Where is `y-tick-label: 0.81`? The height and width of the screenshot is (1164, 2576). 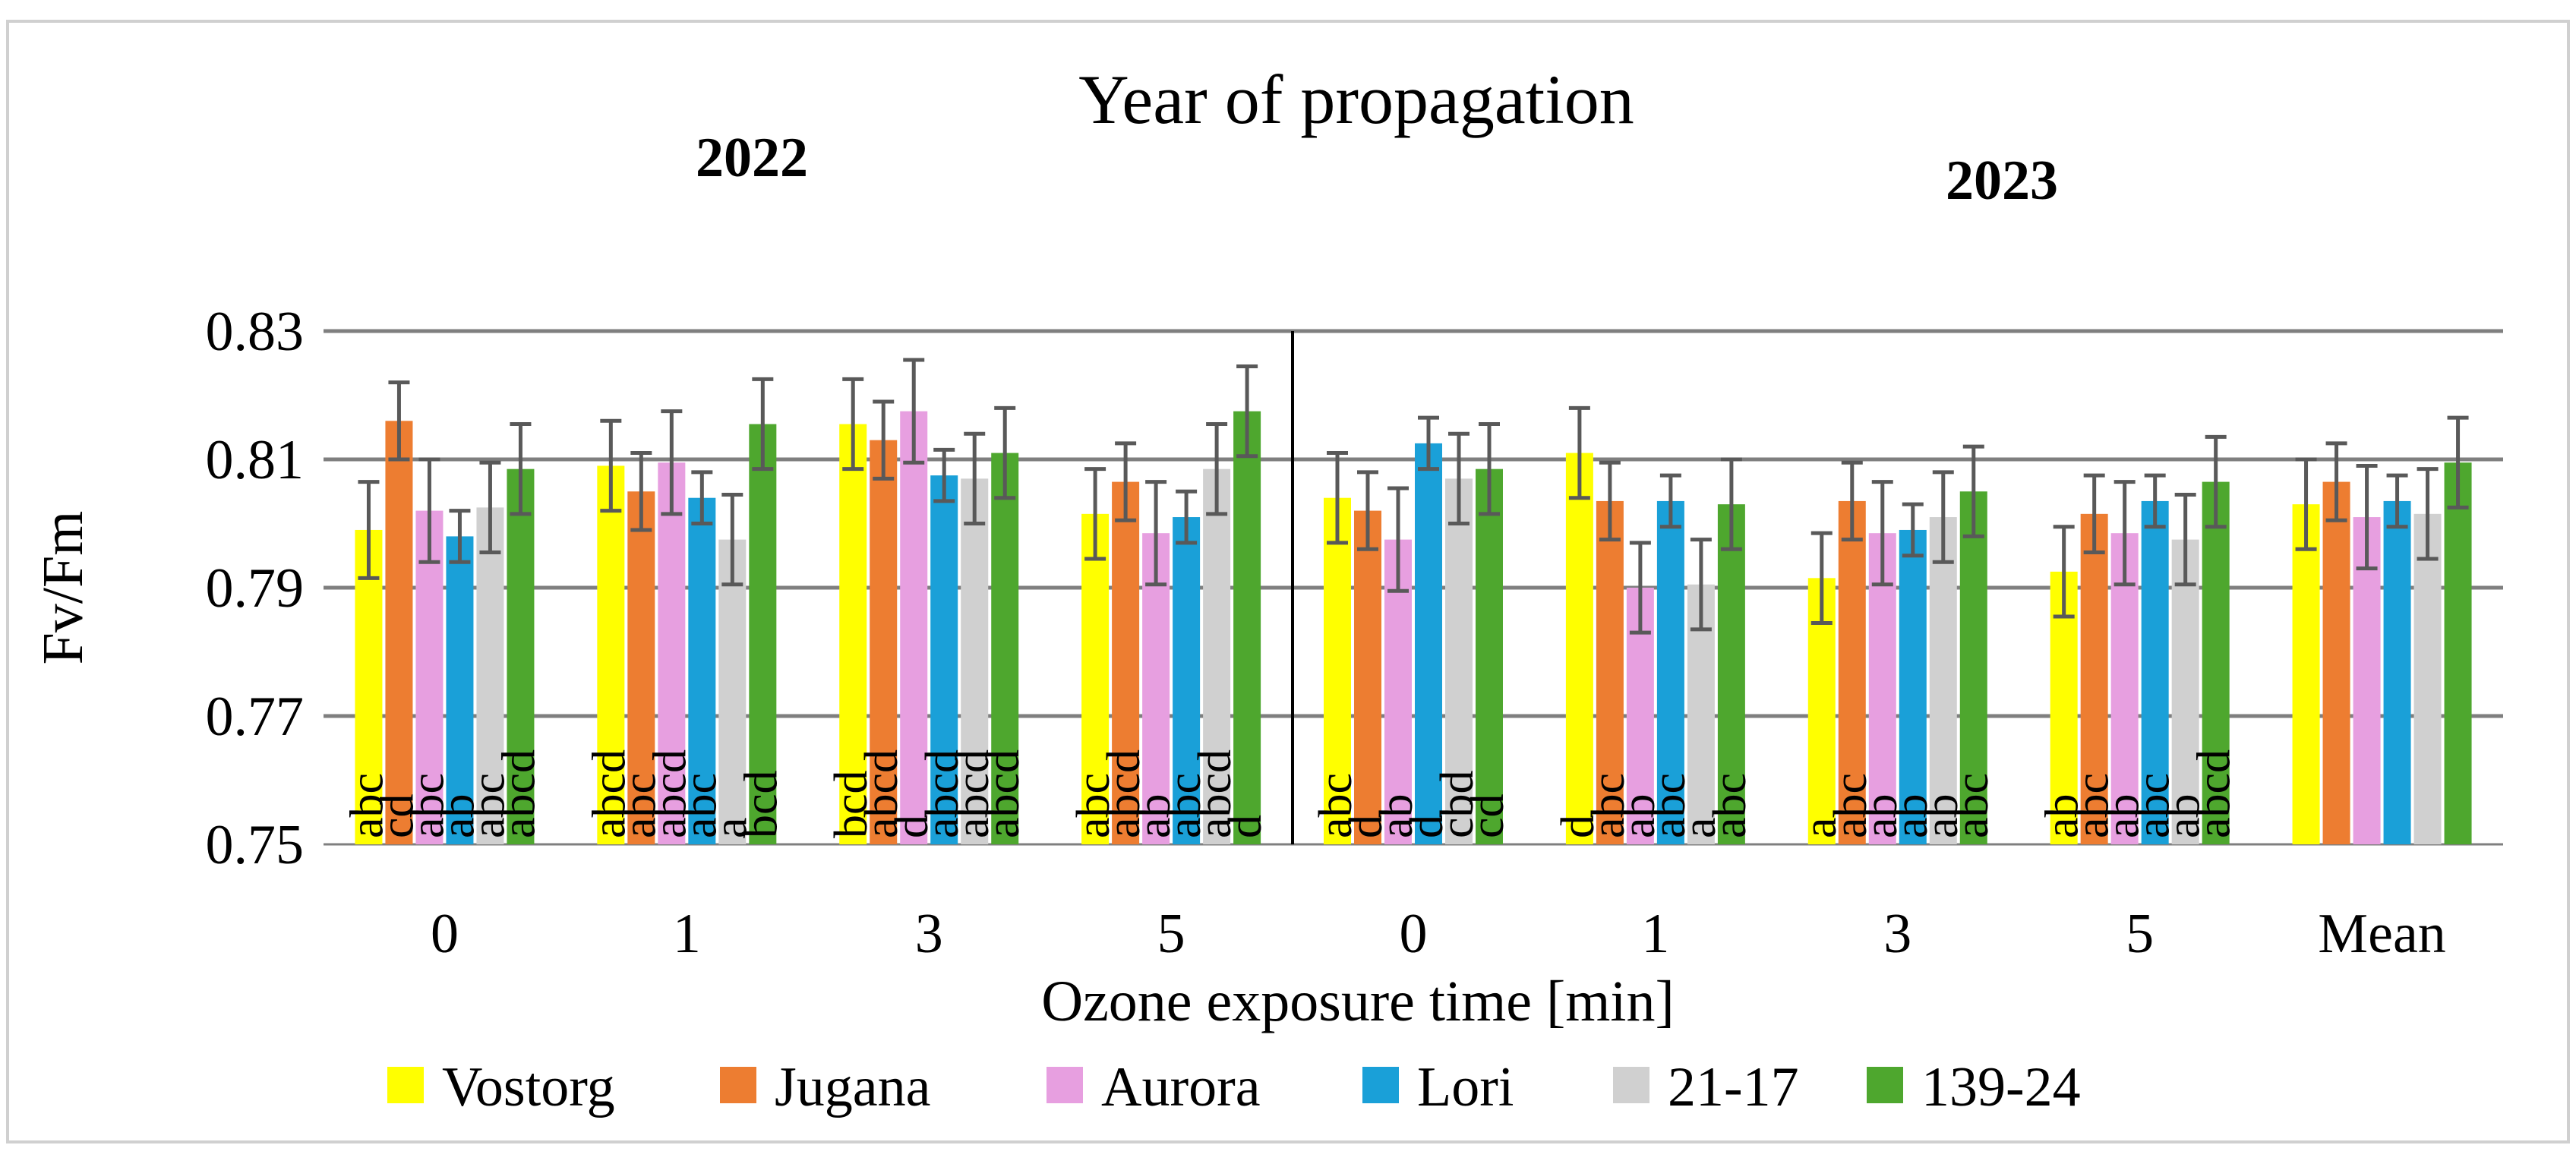
y-tick-label: 0.81 is located at coordinates (256, 460).